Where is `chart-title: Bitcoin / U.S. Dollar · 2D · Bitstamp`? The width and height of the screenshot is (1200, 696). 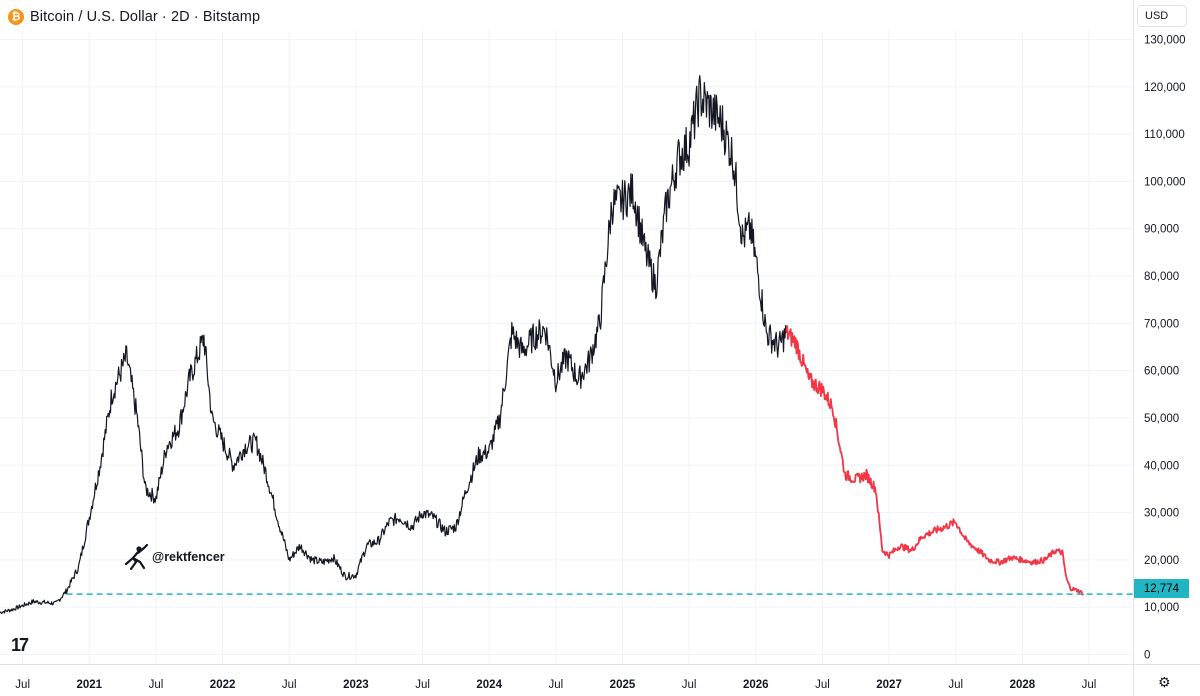 chart-title: Bitcoin / U.S. Dollar · 2D · Bitstamp is located at coordinates (145, 17).